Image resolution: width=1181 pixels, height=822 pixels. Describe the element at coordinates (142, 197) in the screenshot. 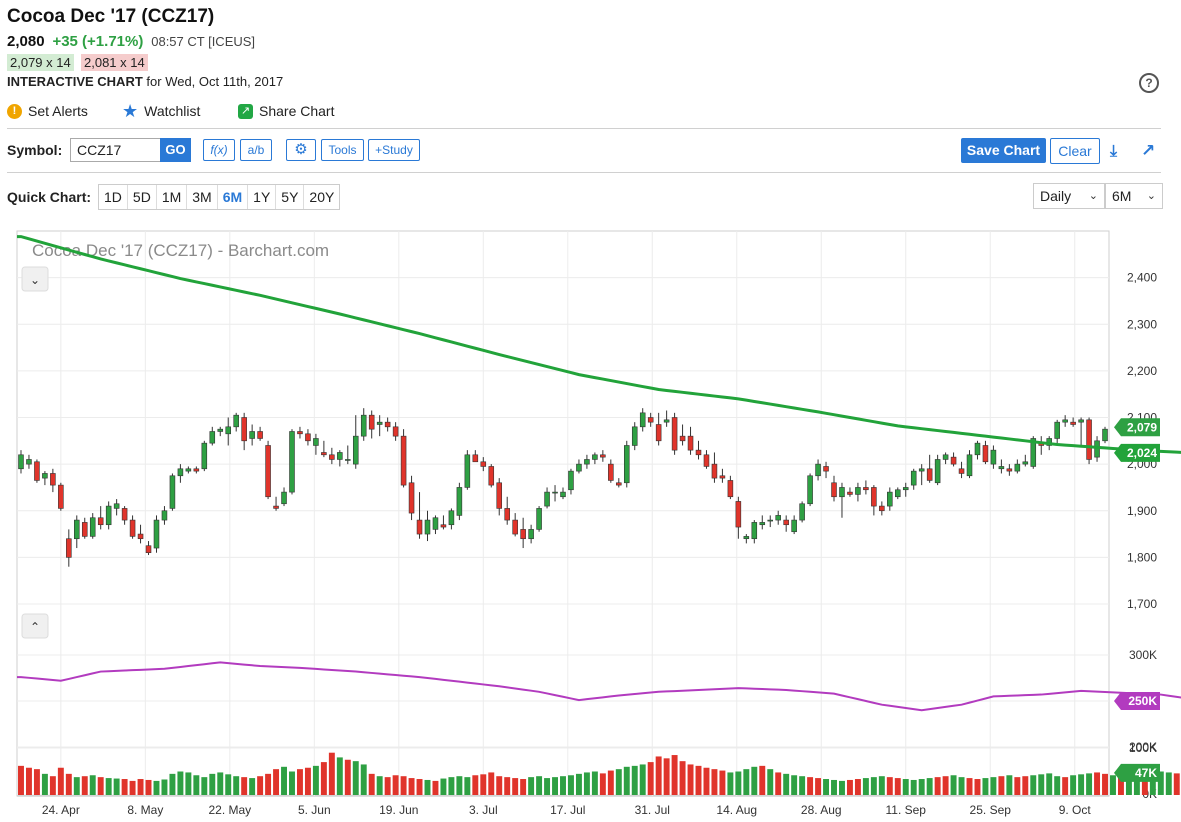

I see `range-5d: 5D` at that location.